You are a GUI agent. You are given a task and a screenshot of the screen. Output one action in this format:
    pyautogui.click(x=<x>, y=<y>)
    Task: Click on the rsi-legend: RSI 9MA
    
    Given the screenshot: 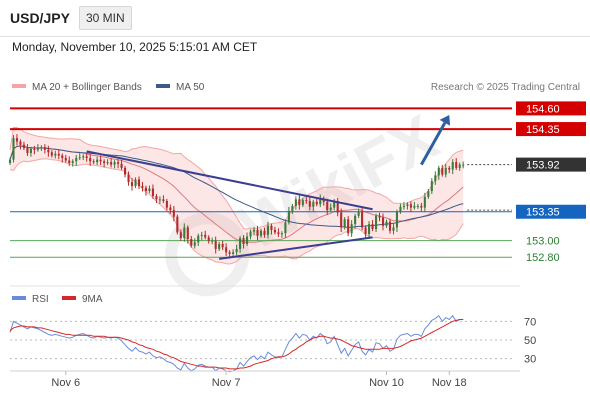 What is the action you would take?
    pyautogui.click(x=57, y=299)
    